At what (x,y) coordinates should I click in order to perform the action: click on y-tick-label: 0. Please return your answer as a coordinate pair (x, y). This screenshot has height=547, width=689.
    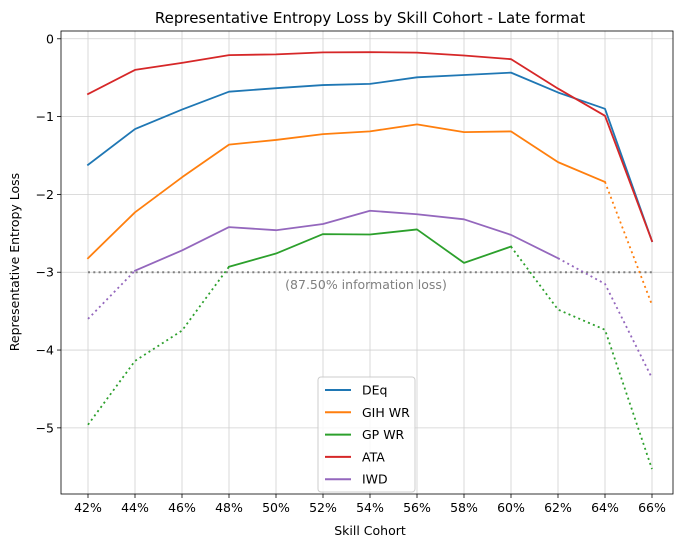
    Looking at the image, I should click on (50, 38).